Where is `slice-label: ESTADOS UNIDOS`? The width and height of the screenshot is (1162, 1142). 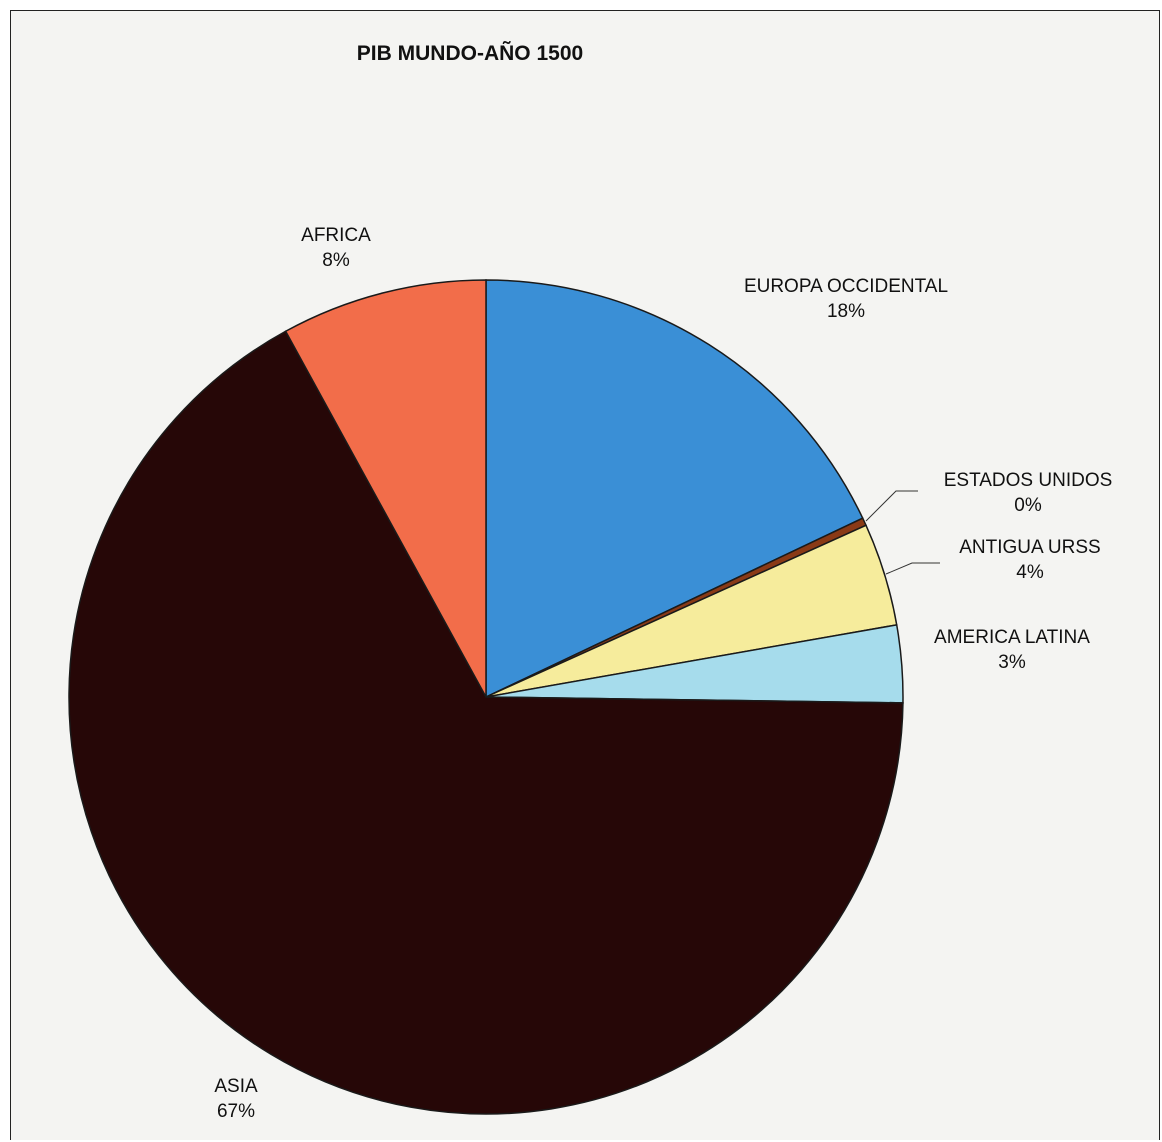 slice-label: ESTADOS UNIDOS is located at coordinates (1028, 480).